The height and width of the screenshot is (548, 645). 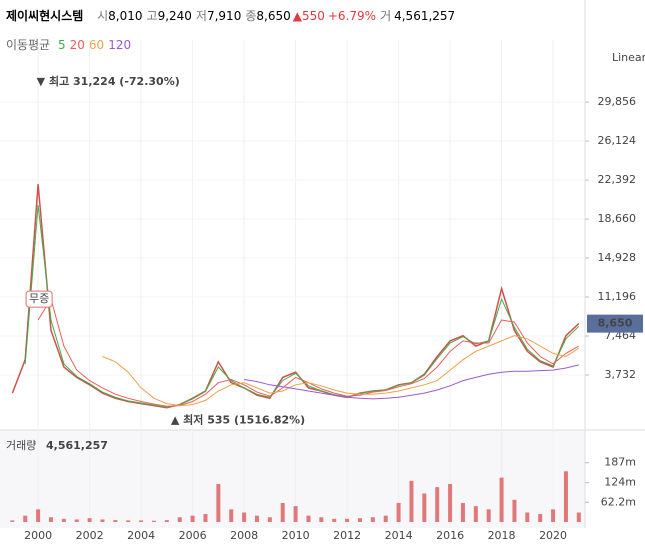 What do you see at coordinates (201, 16) in the screenshot?
I see `field-label: 저` at bounding box center [201, 16].